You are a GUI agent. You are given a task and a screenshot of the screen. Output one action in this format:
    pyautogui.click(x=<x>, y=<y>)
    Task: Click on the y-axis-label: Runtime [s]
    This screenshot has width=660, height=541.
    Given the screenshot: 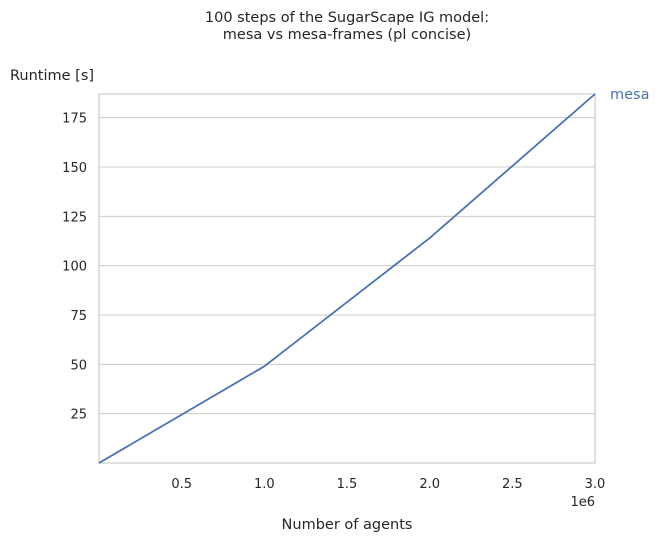 What is the action you would take?
    pyautogui.click(x=52, y=76)
    